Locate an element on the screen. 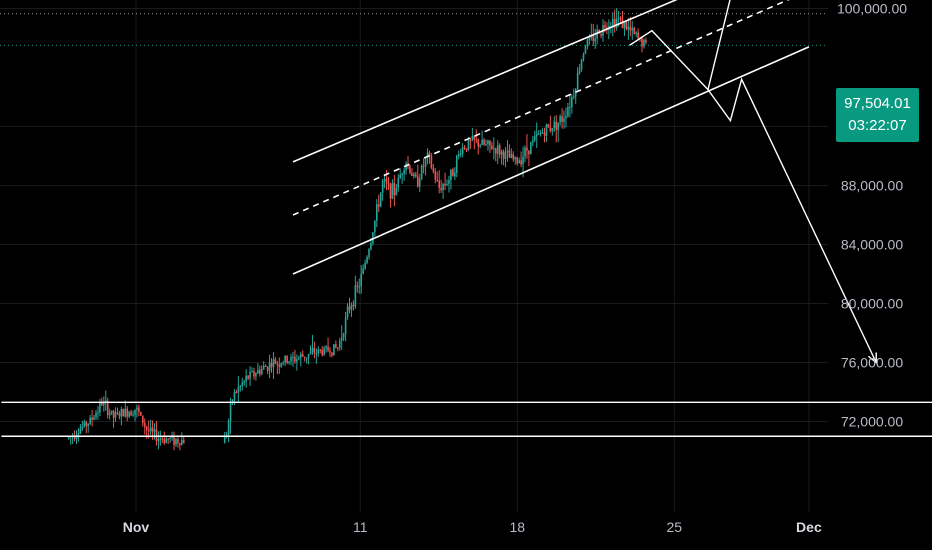 The width and height of the screenshot is (932, 550). bull-projection-path is located at coordinates (685, 46).